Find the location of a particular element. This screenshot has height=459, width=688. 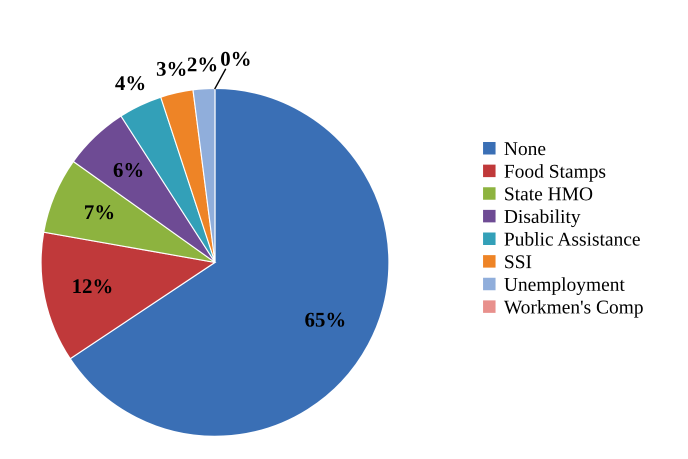

legend-label: SSI is located at coordinates (518, 261).